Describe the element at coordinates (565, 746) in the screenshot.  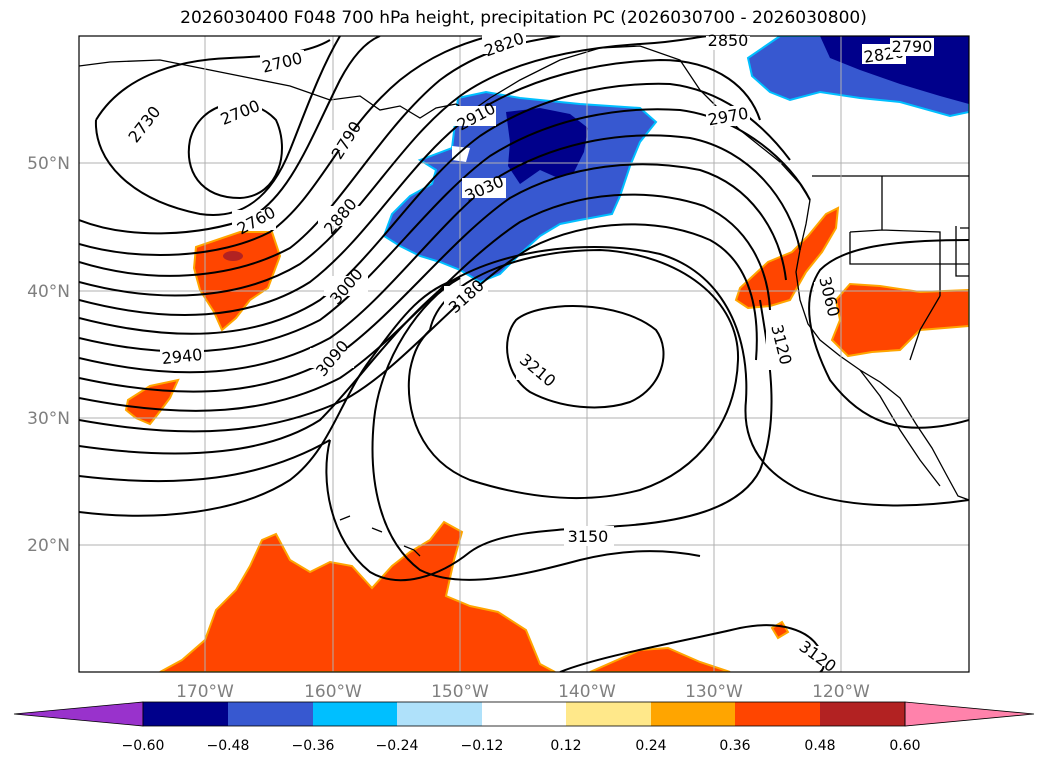
I see `colorbar-tick-label: 0.12` at that location.